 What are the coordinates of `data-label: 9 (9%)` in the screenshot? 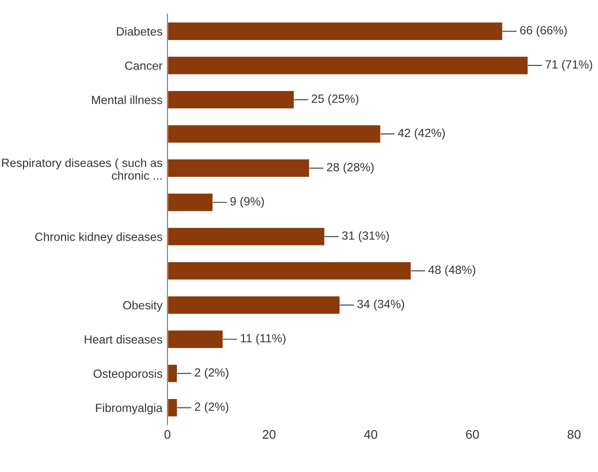 It's located at (247, 202).